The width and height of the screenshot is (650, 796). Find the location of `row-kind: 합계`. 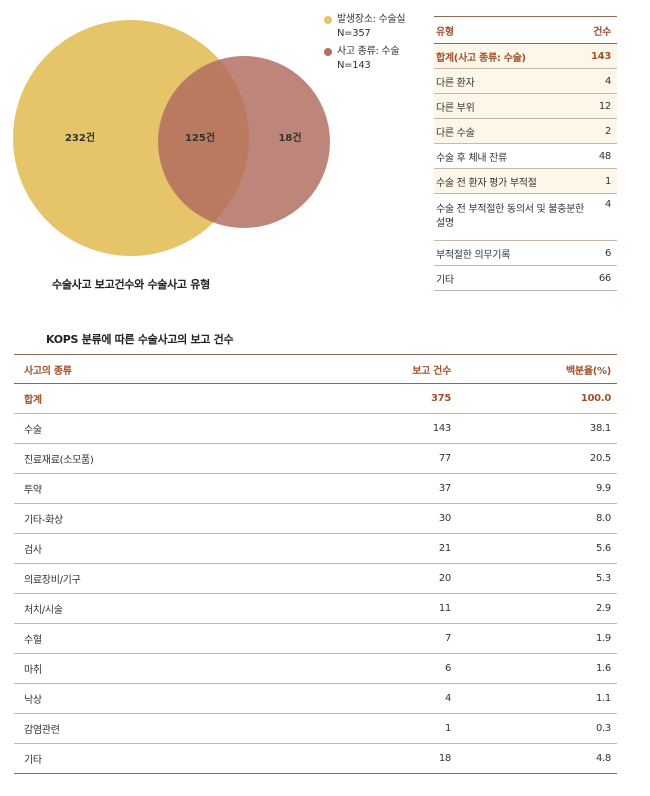

row-kind: 합계 is located at coordinates (167, 398).